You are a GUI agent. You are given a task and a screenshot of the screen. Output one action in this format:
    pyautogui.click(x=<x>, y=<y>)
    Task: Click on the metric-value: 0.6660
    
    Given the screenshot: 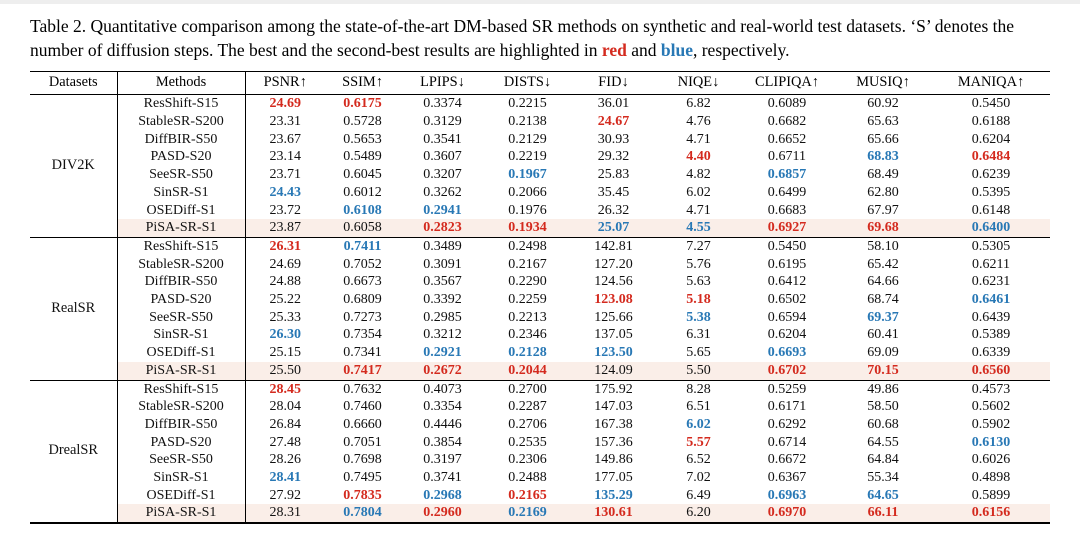 What is the action you would take?
    pyautogui.click(x=362, y=424)
    